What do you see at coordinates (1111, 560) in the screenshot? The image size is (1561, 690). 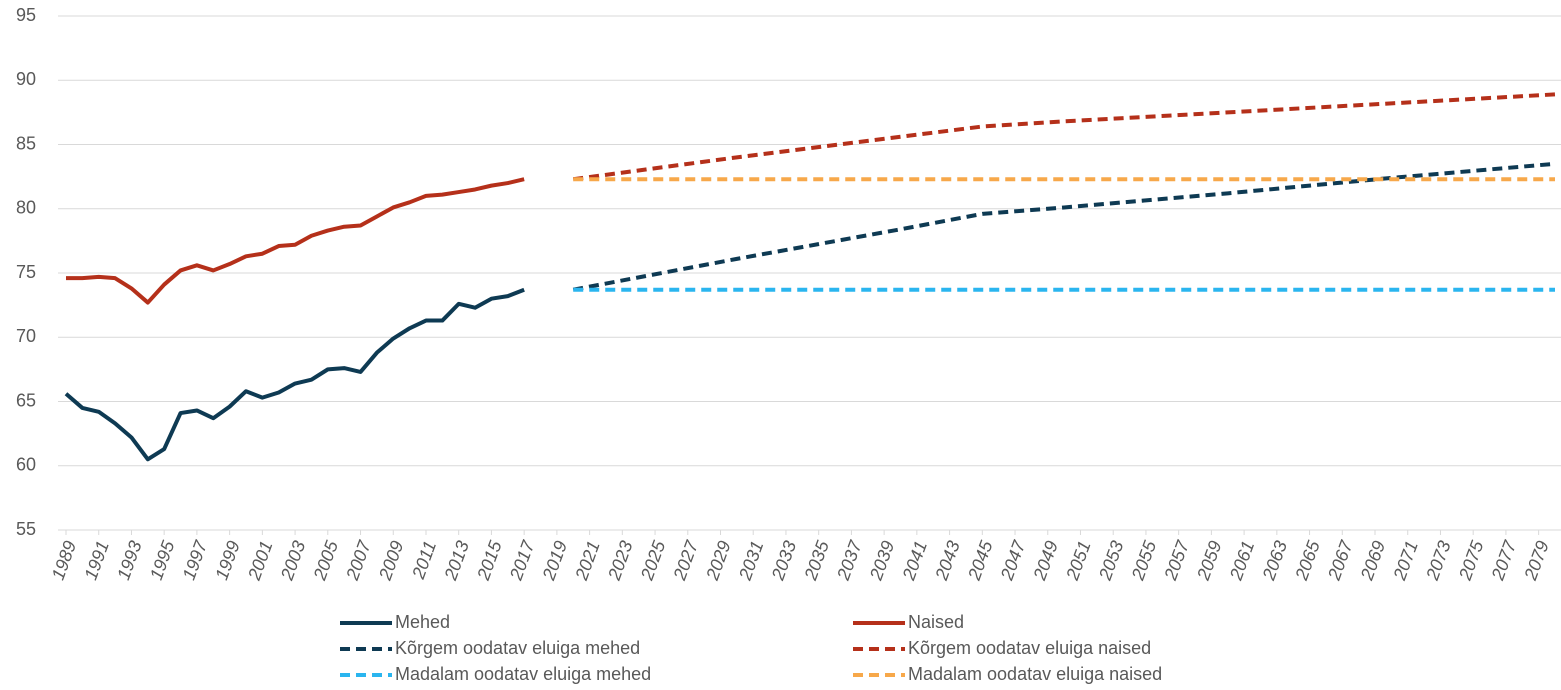 I see `x-tick-label: 2053` at bounding box center [1111, 560].